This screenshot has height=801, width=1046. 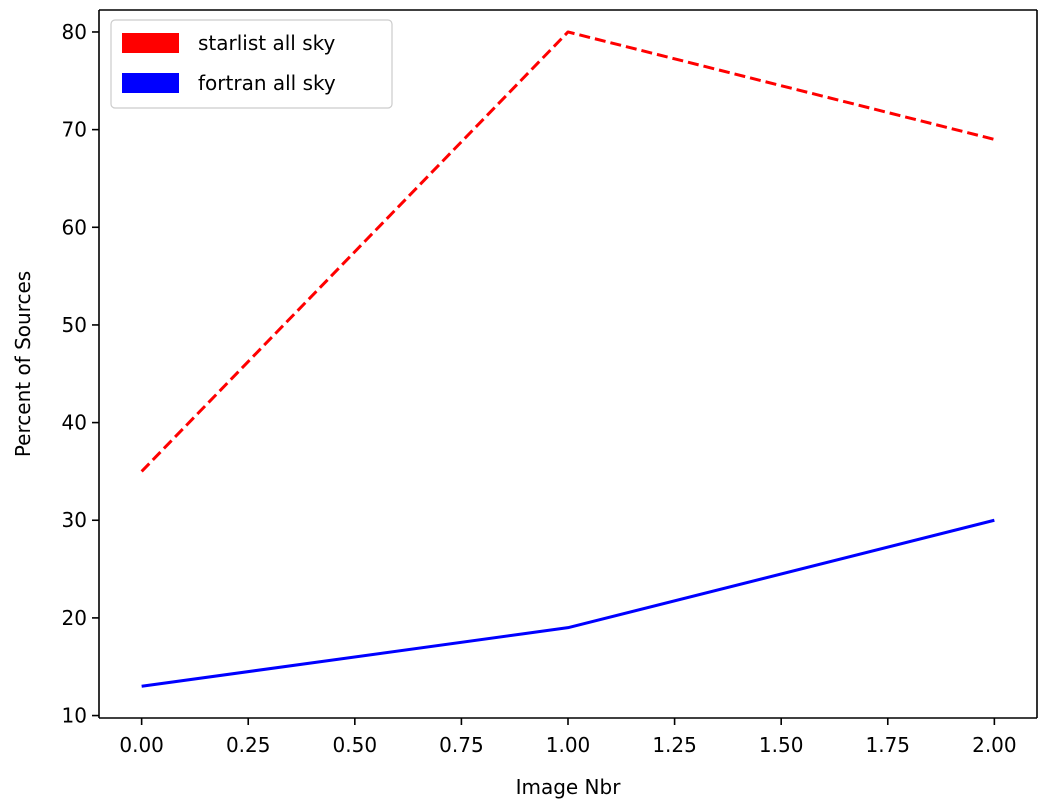 I want to click on x-tick-label: 1.50, so click(x=781, y=745).